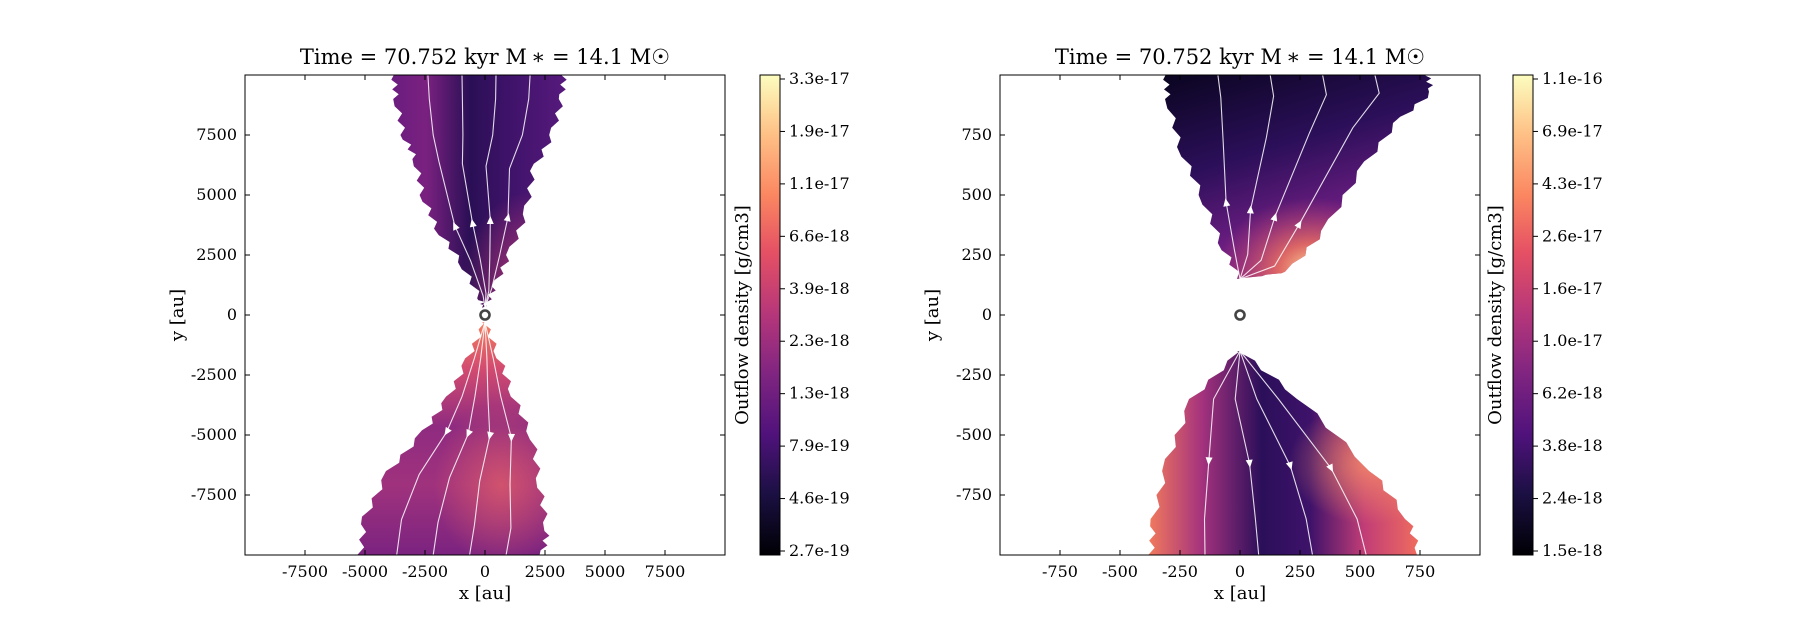 This screenshot has width=1800, height=630. What do you see at coordinates (216, 254) in the screenshot?
I see `y-tick-label: 2500` at bounding box center [216, 254].